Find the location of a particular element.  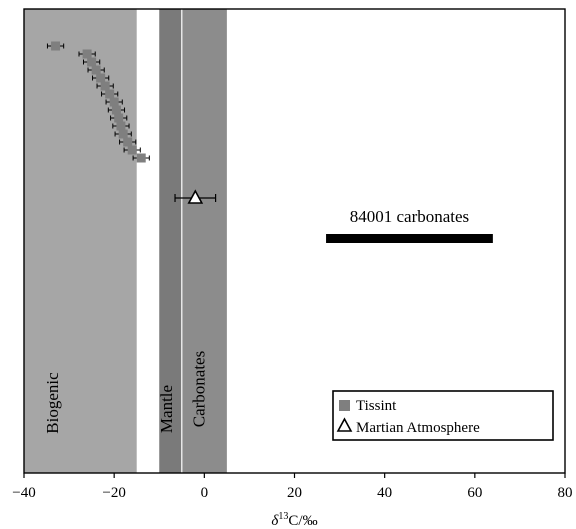

carbonates-84001-bar is located at coordinates (409, 238).